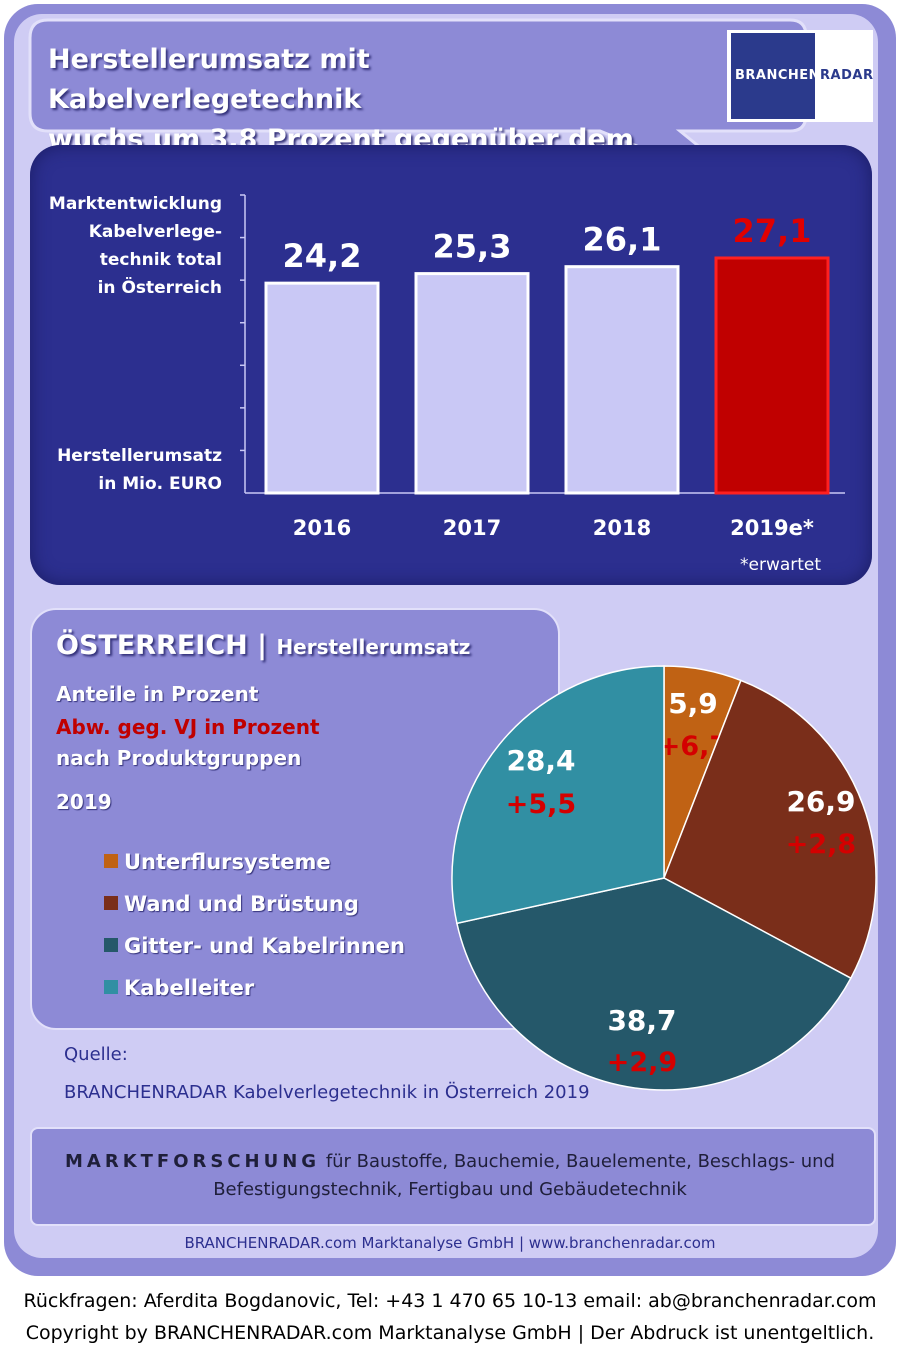 The image size is (900, 1354). What do you see at coordinates (241, 904) in the screenshot?
I see `legend-label: Wand und Brüstung` at bounding box center [241, 904].